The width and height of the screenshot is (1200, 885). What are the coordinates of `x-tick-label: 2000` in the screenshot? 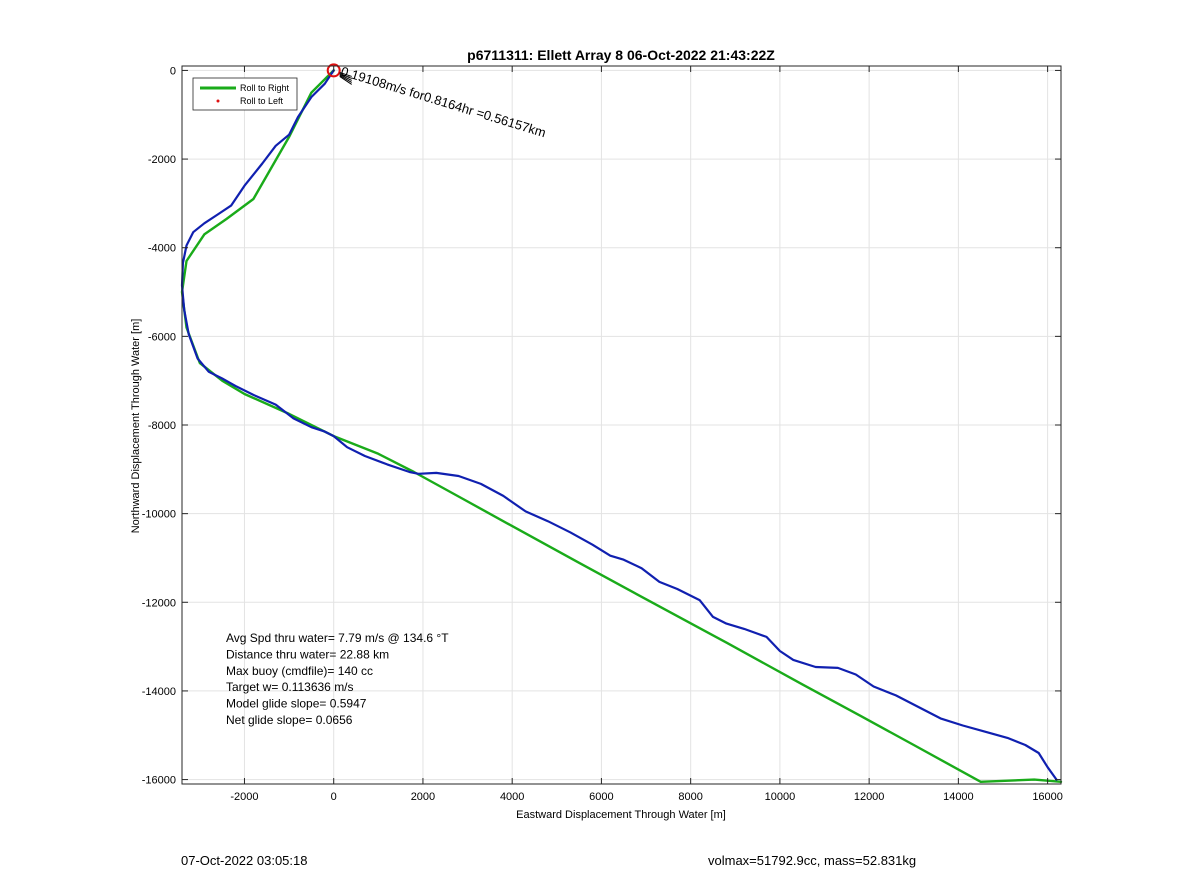 It's located at (423, 797).